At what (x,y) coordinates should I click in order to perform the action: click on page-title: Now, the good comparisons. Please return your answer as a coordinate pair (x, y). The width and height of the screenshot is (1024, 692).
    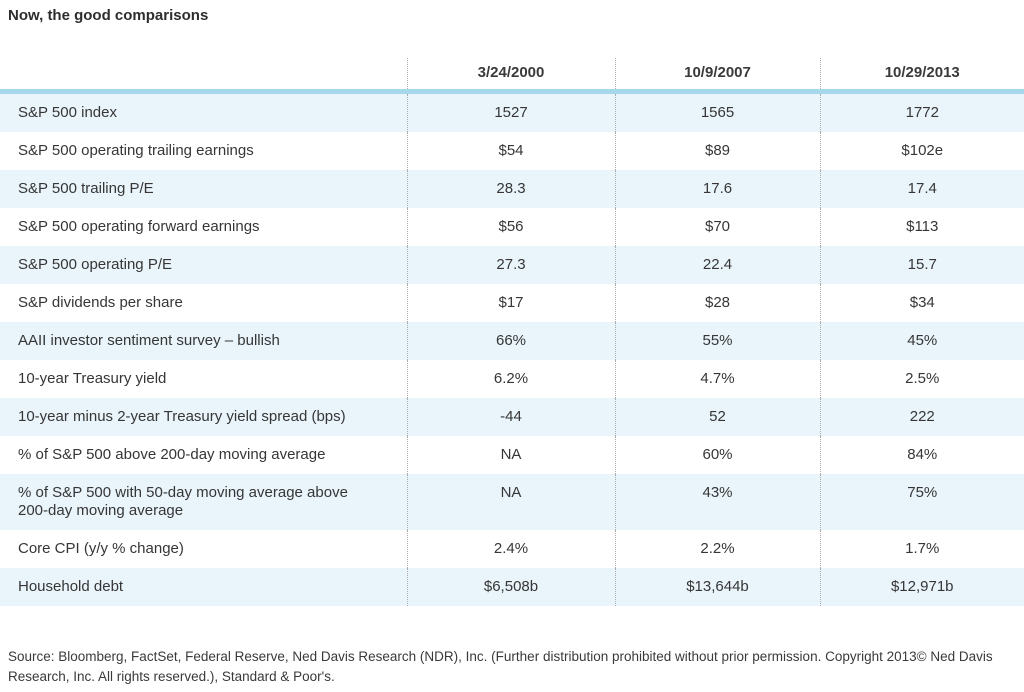
    Looking at the image, I should click on (108, 15).